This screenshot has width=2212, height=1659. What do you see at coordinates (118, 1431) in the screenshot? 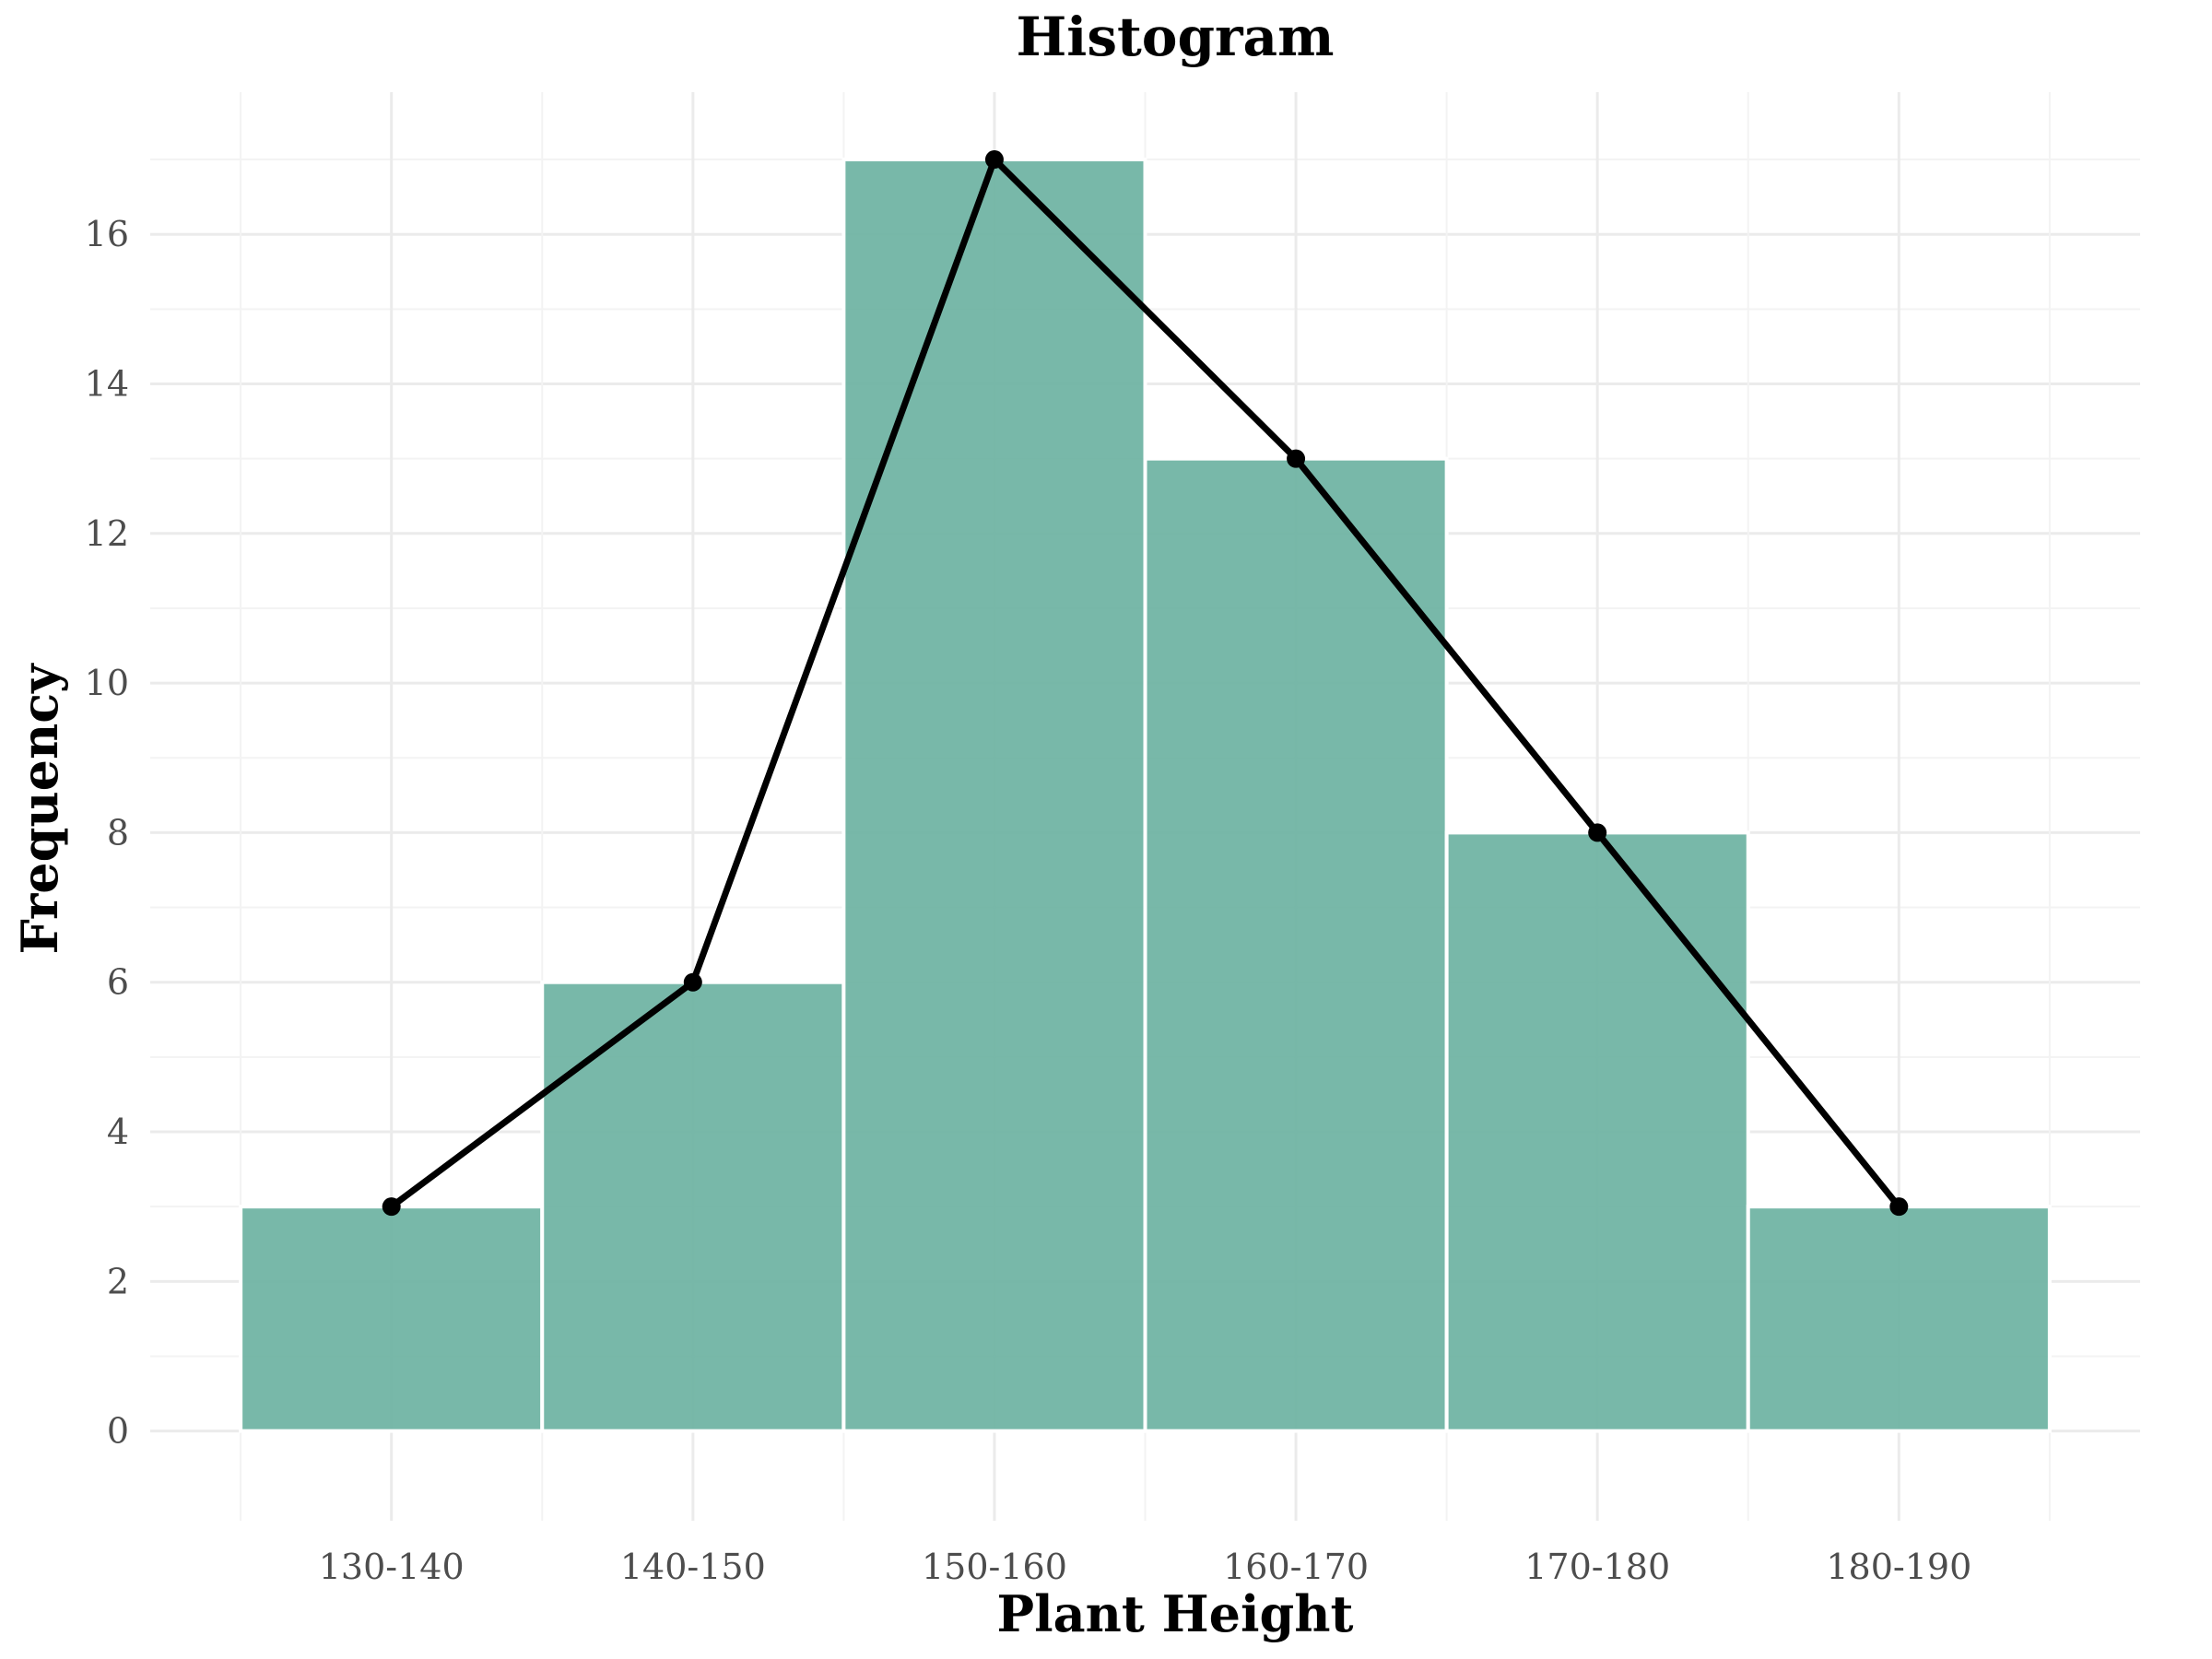
I see `y-tick-label: 0` at bounding box center [118, 1431].